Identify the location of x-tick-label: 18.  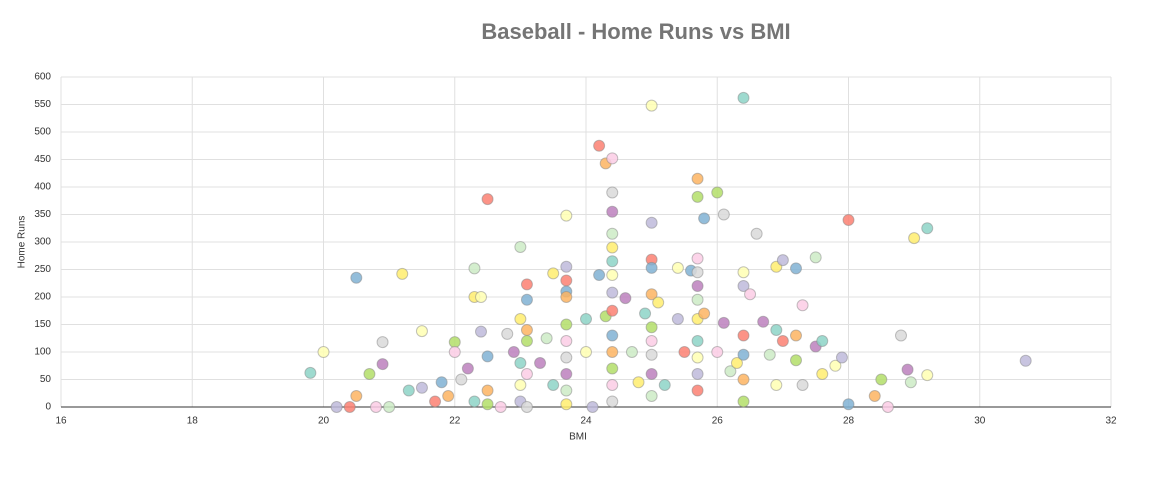
(193, 421).